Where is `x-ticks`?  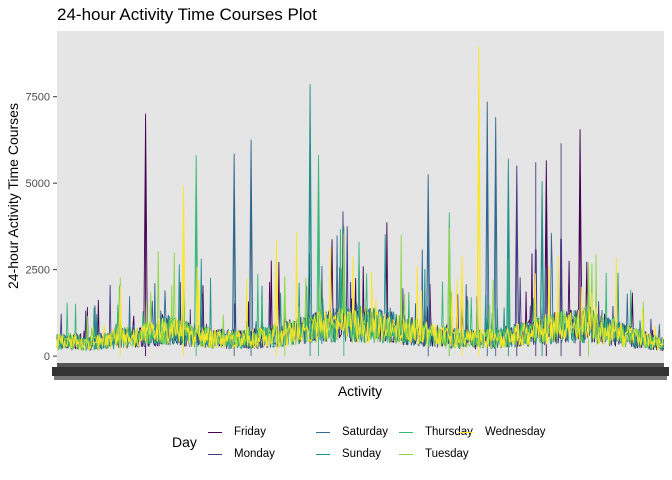 x-ticks is located at coordinates (360, 365).